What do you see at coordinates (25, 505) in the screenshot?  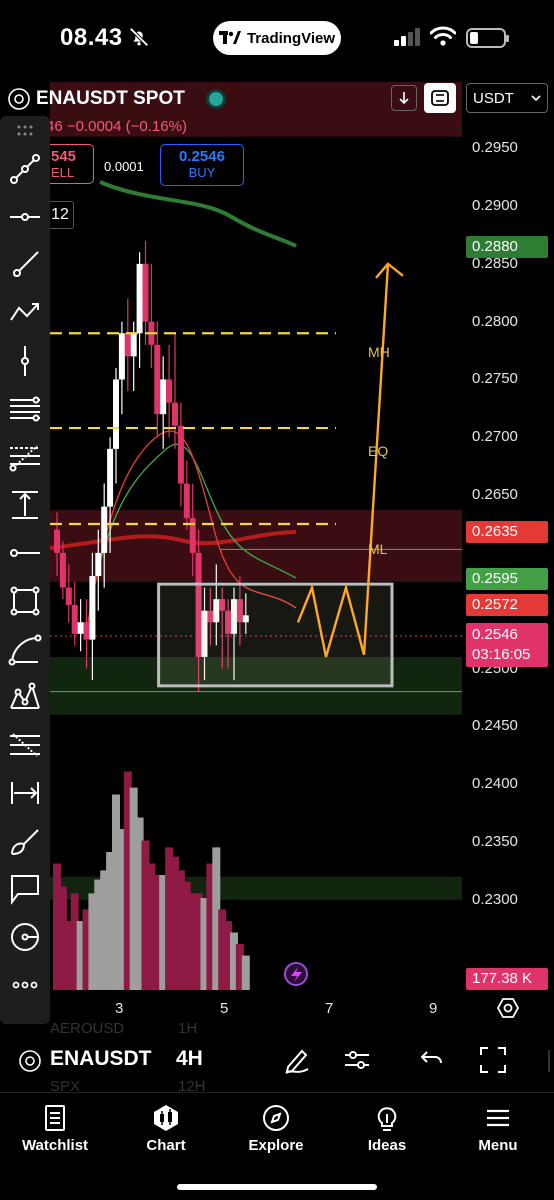 I see `tool-long-position` at bounding box center [25, 505].